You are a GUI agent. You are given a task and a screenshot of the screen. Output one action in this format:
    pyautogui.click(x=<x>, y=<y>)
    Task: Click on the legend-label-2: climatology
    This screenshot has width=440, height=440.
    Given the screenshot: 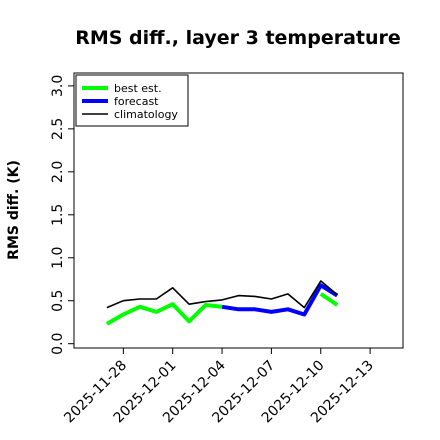 What is the action you would take?
    pyautogui.click(x=146, y=114)
    